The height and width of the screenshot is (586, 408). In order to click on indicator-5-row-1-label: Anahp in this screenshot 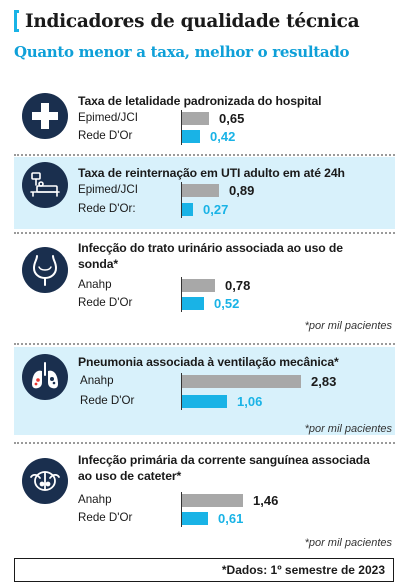, I will do `click(95, 499)`.